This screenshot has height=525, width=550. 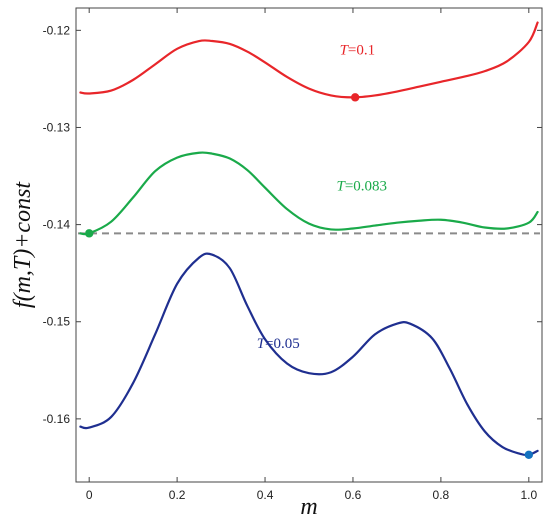 What do you see at coordinates (89, 495) in the screenshot?
I see `x-tick-label: 0` at bounding box center [89, 495].